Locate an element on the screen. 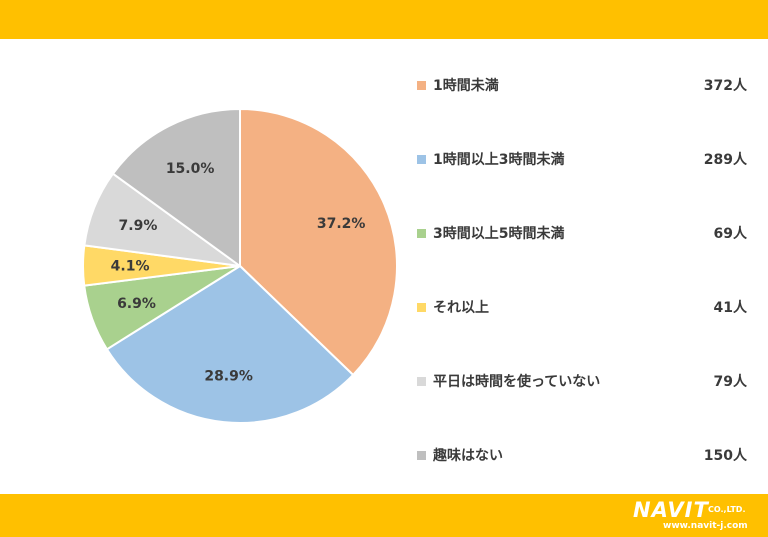 This screenshot has width=768, height=537. slice-percent-label: 28.9% is located at coordinates (228, 376).